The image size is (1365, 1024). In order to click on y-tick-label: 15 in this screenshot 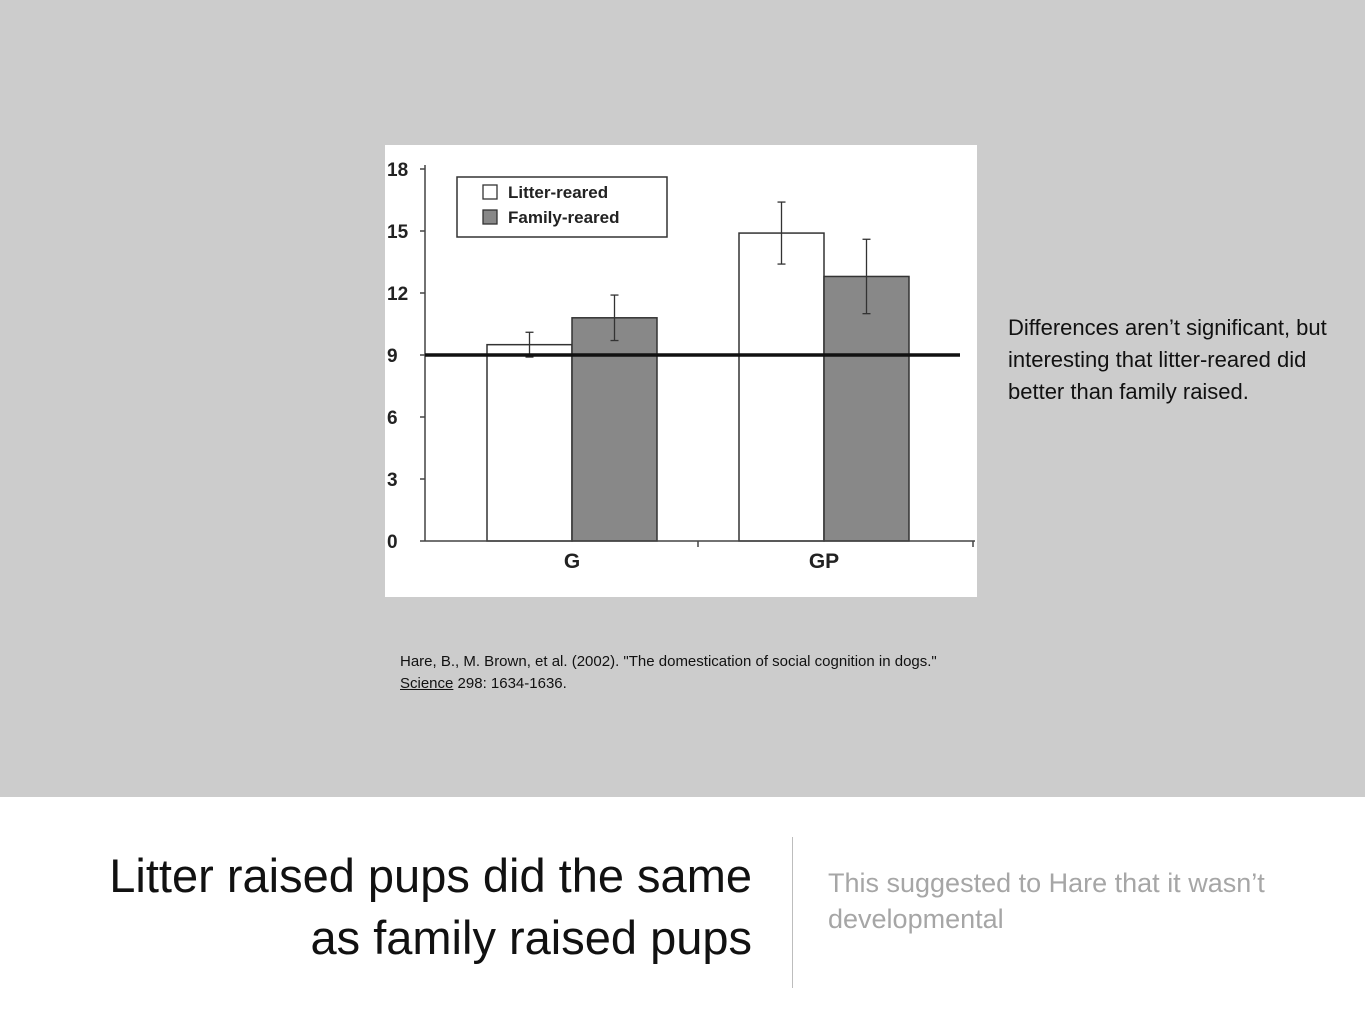, I will do `click(398, 232)`.